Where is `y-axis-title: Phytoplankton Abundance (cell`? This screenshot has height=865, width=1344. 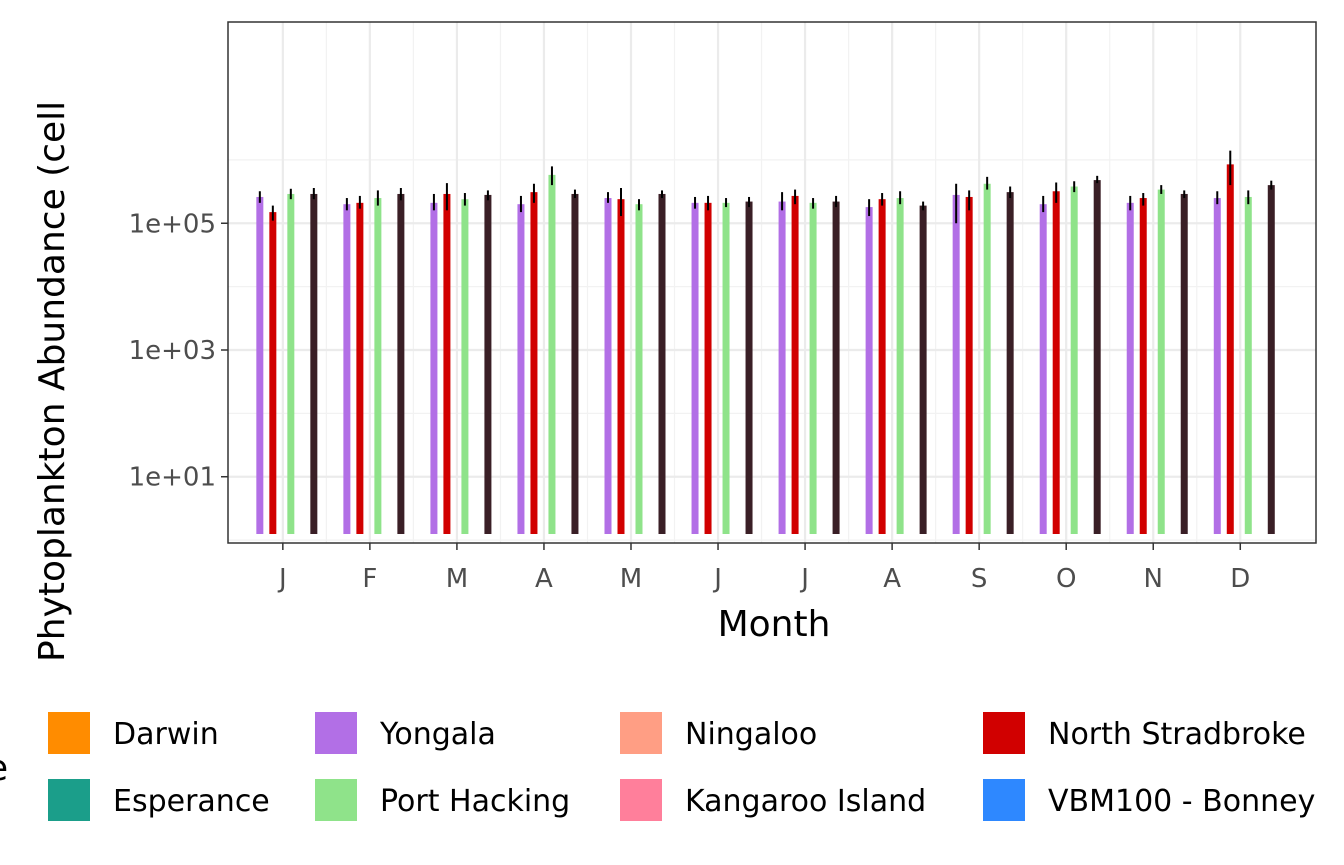
y-axis-title: Phytoplankton Abundance (cell is located at coordinates (52, 381).